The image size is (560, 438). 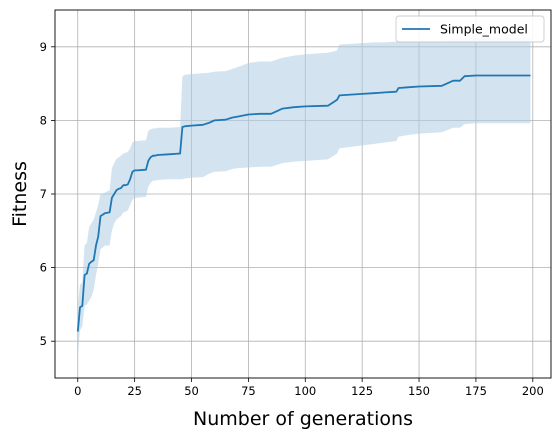 I want to click on x-tick-label: 50, so click(x=191, y=391).